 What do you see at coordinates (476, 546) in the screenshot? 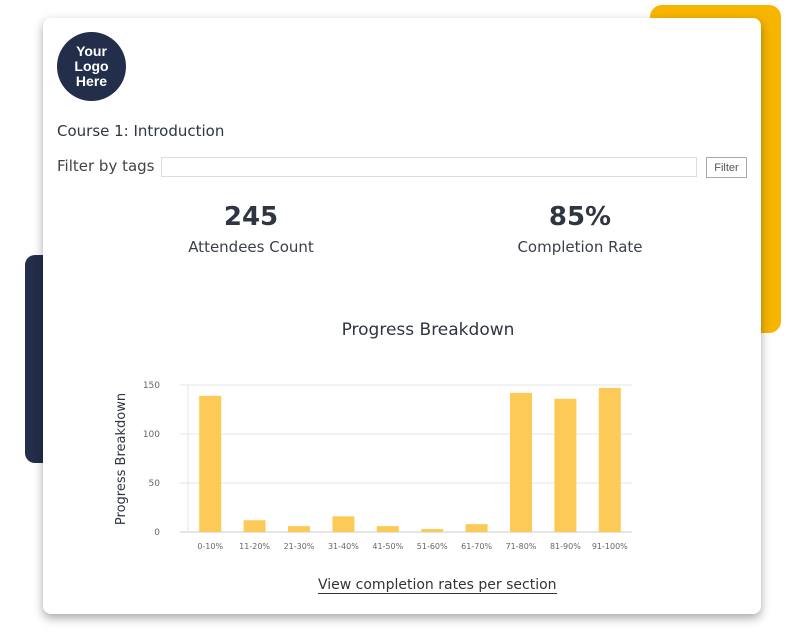
I see `x-tick-label: 61-70%` at bounding box center [476, 546].